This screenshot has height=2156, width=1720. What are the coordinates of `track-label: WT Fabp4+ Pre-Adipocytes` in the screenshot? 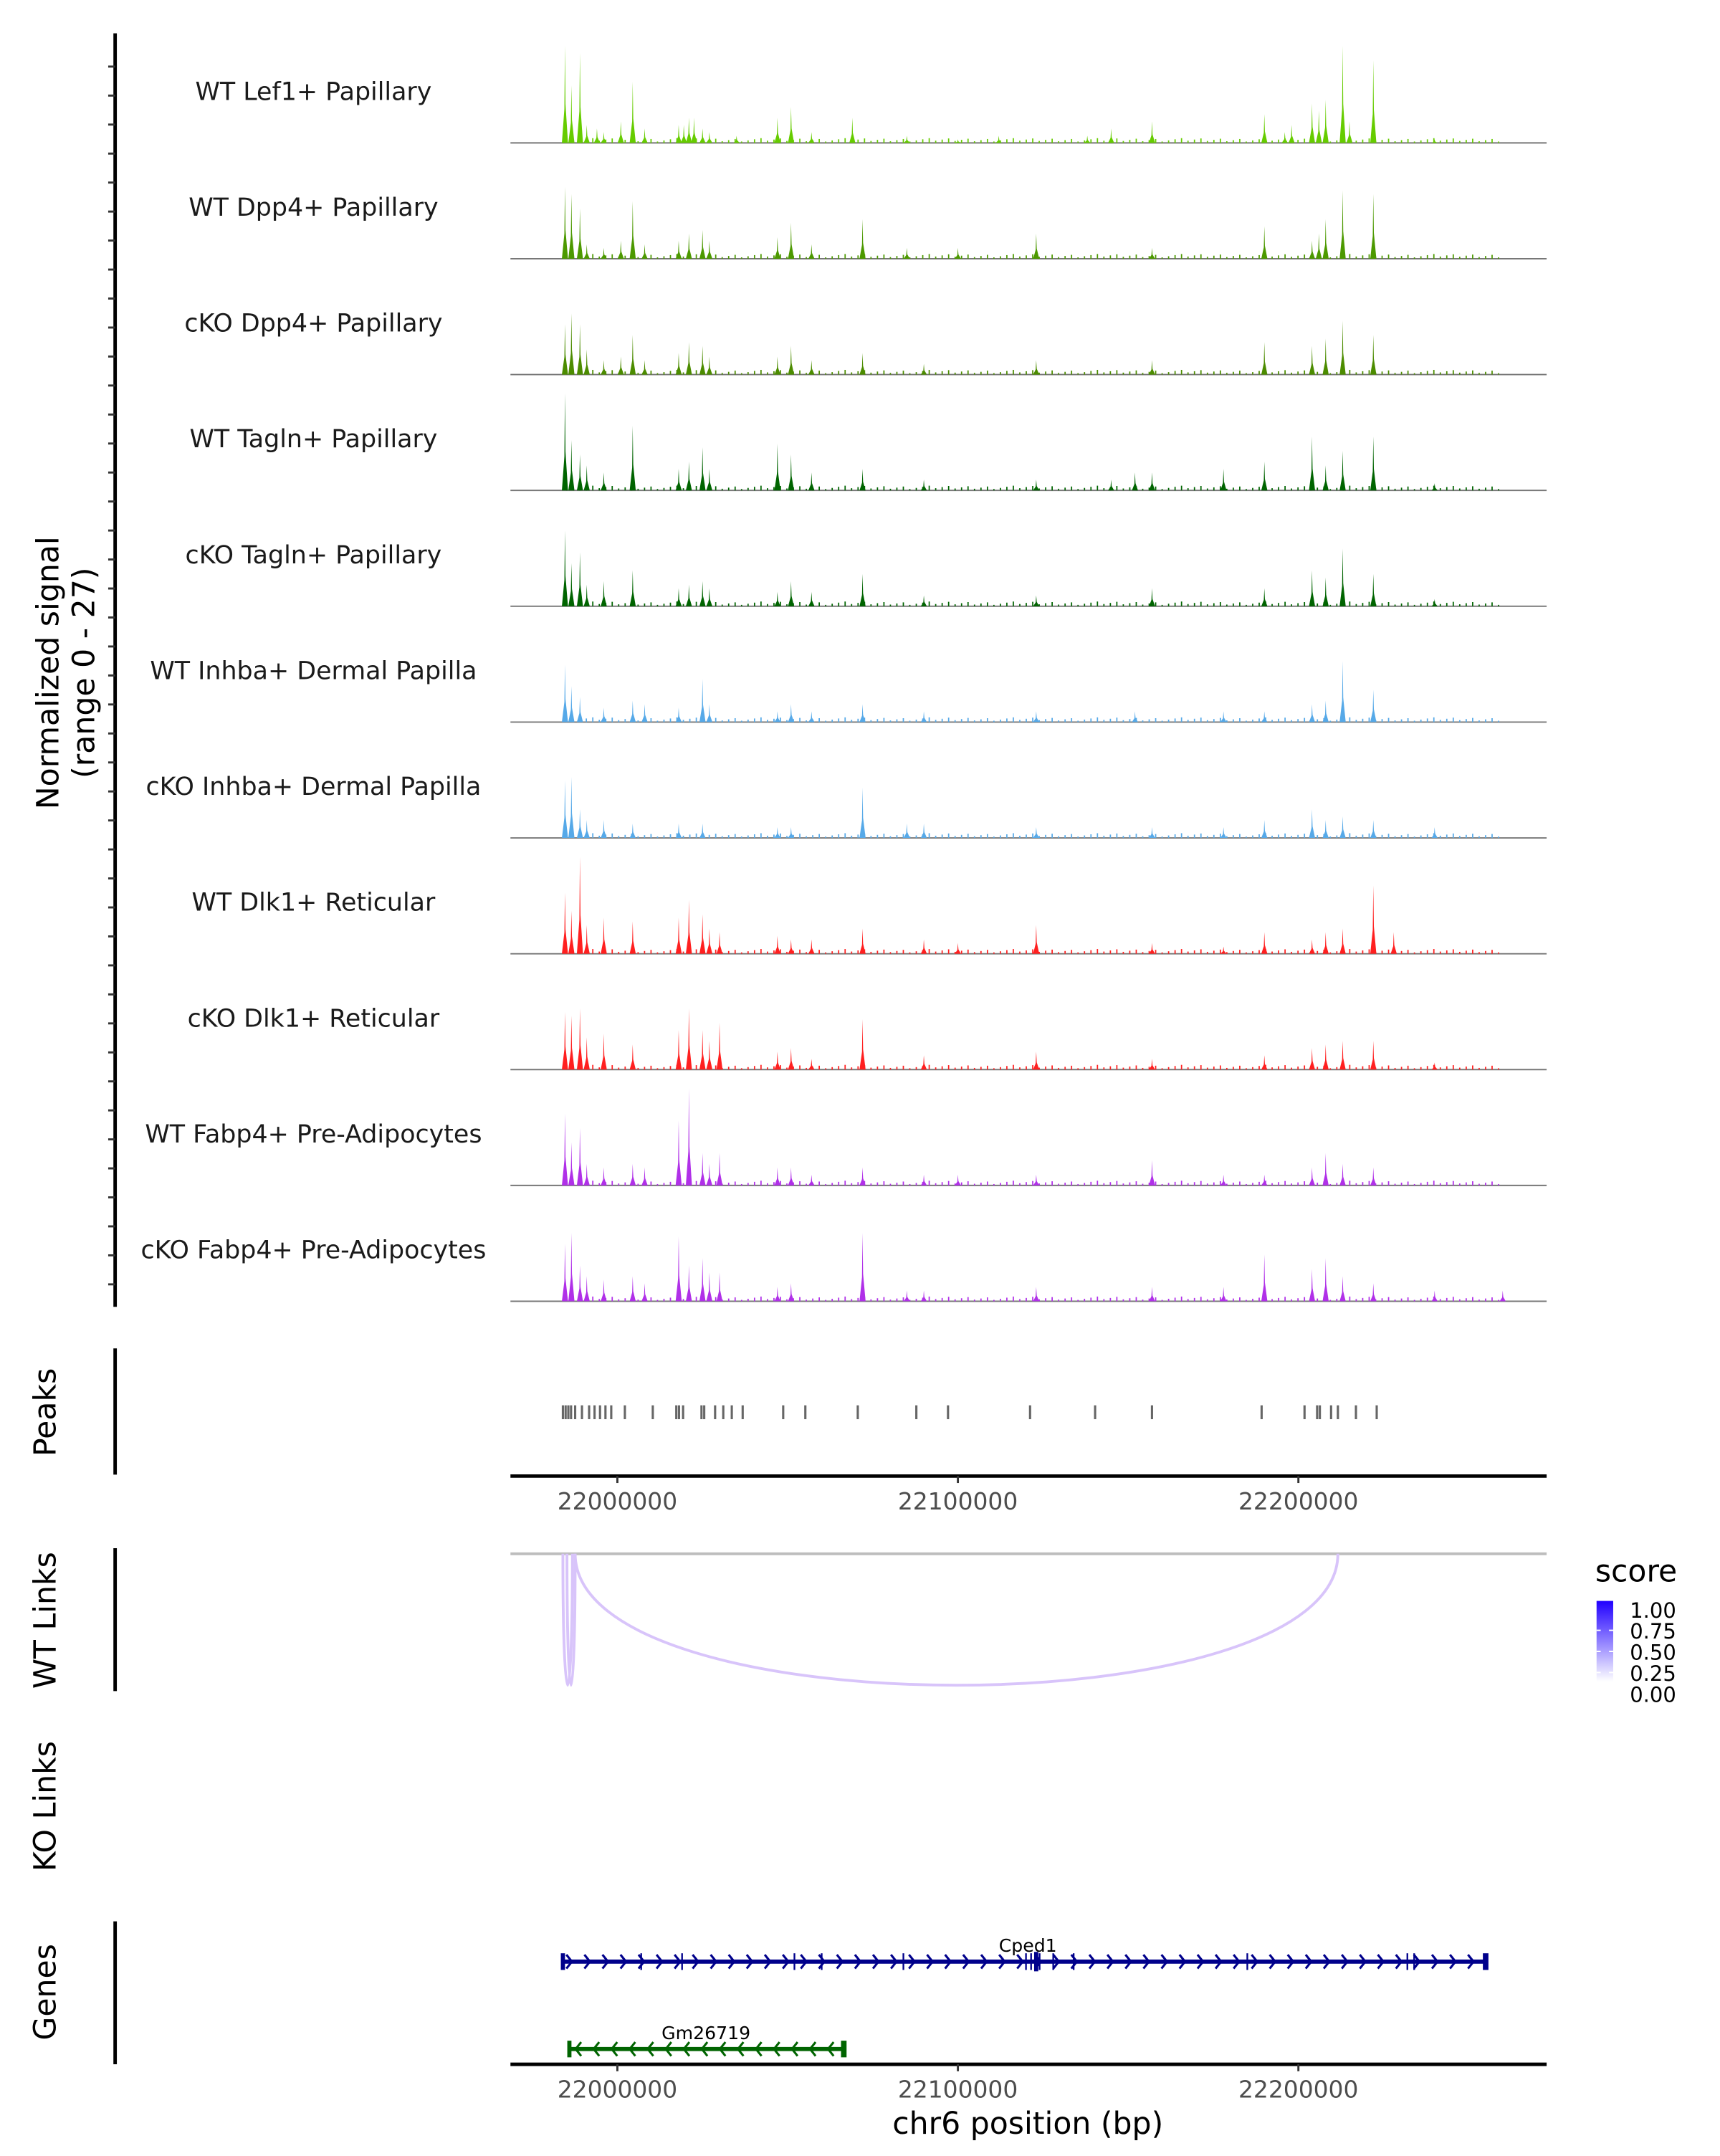 It's located at (313, 1134).